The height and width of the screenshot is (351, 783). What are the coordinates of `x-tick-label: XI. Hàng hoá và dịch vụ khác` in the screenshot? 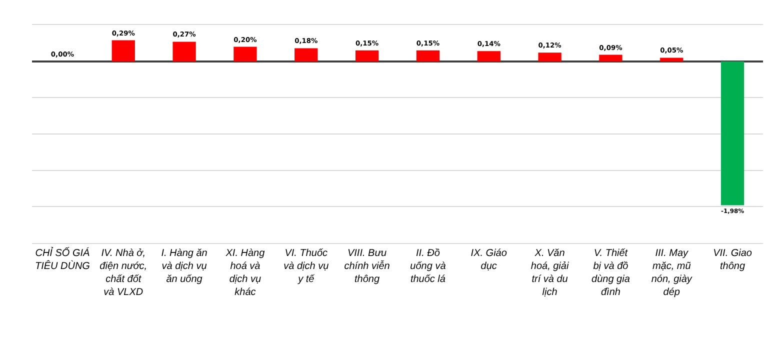 It's located at (245, 273).